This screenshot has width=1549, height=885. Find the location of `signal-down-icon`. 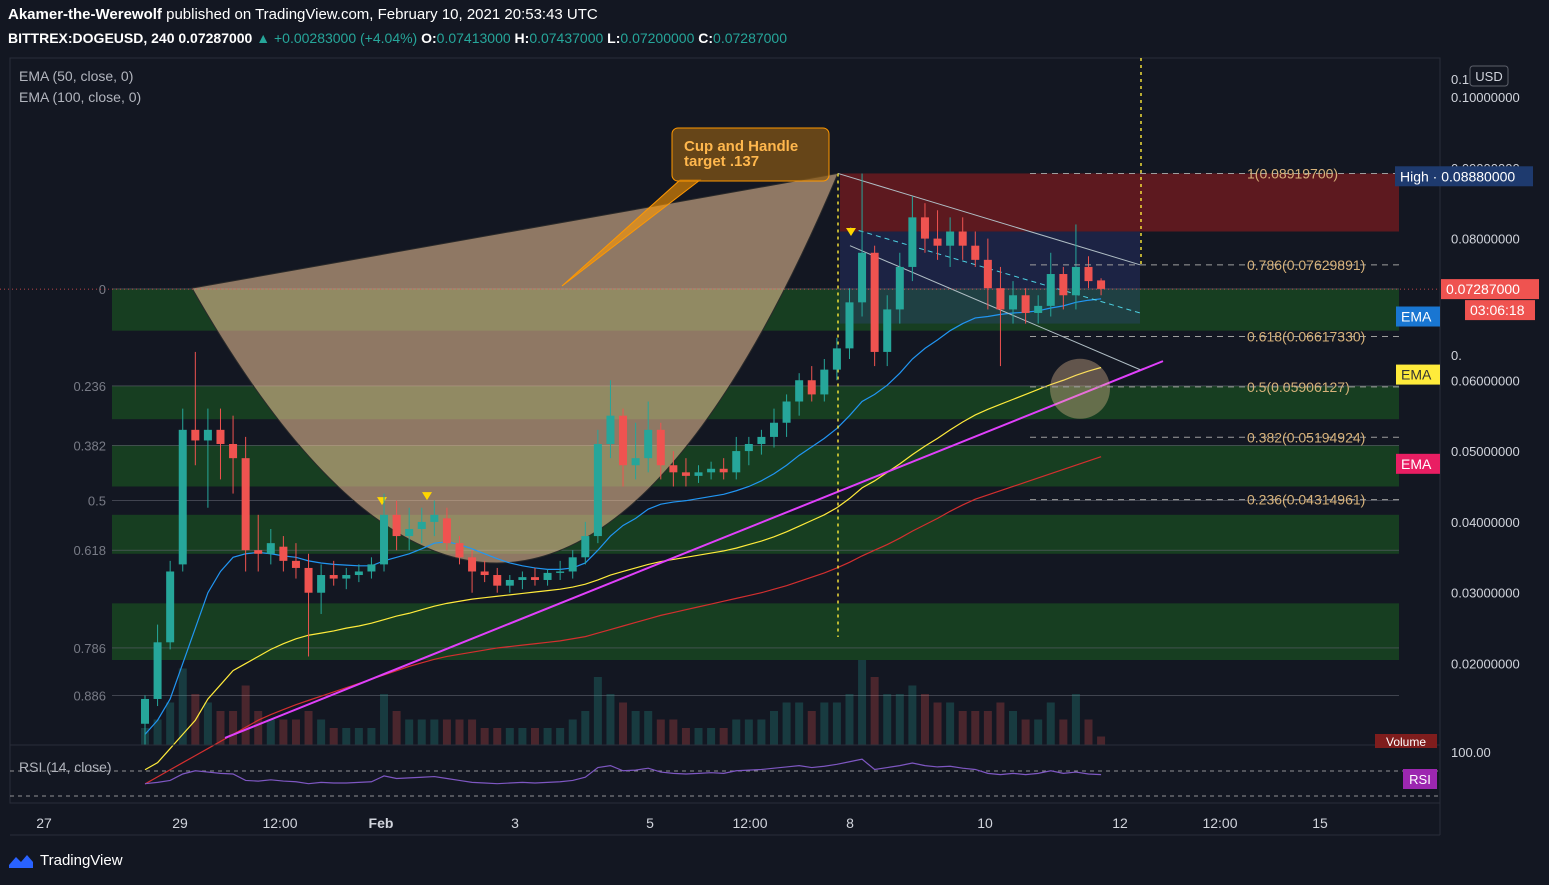

signal-down-icon is located at coordinates (851, 231).